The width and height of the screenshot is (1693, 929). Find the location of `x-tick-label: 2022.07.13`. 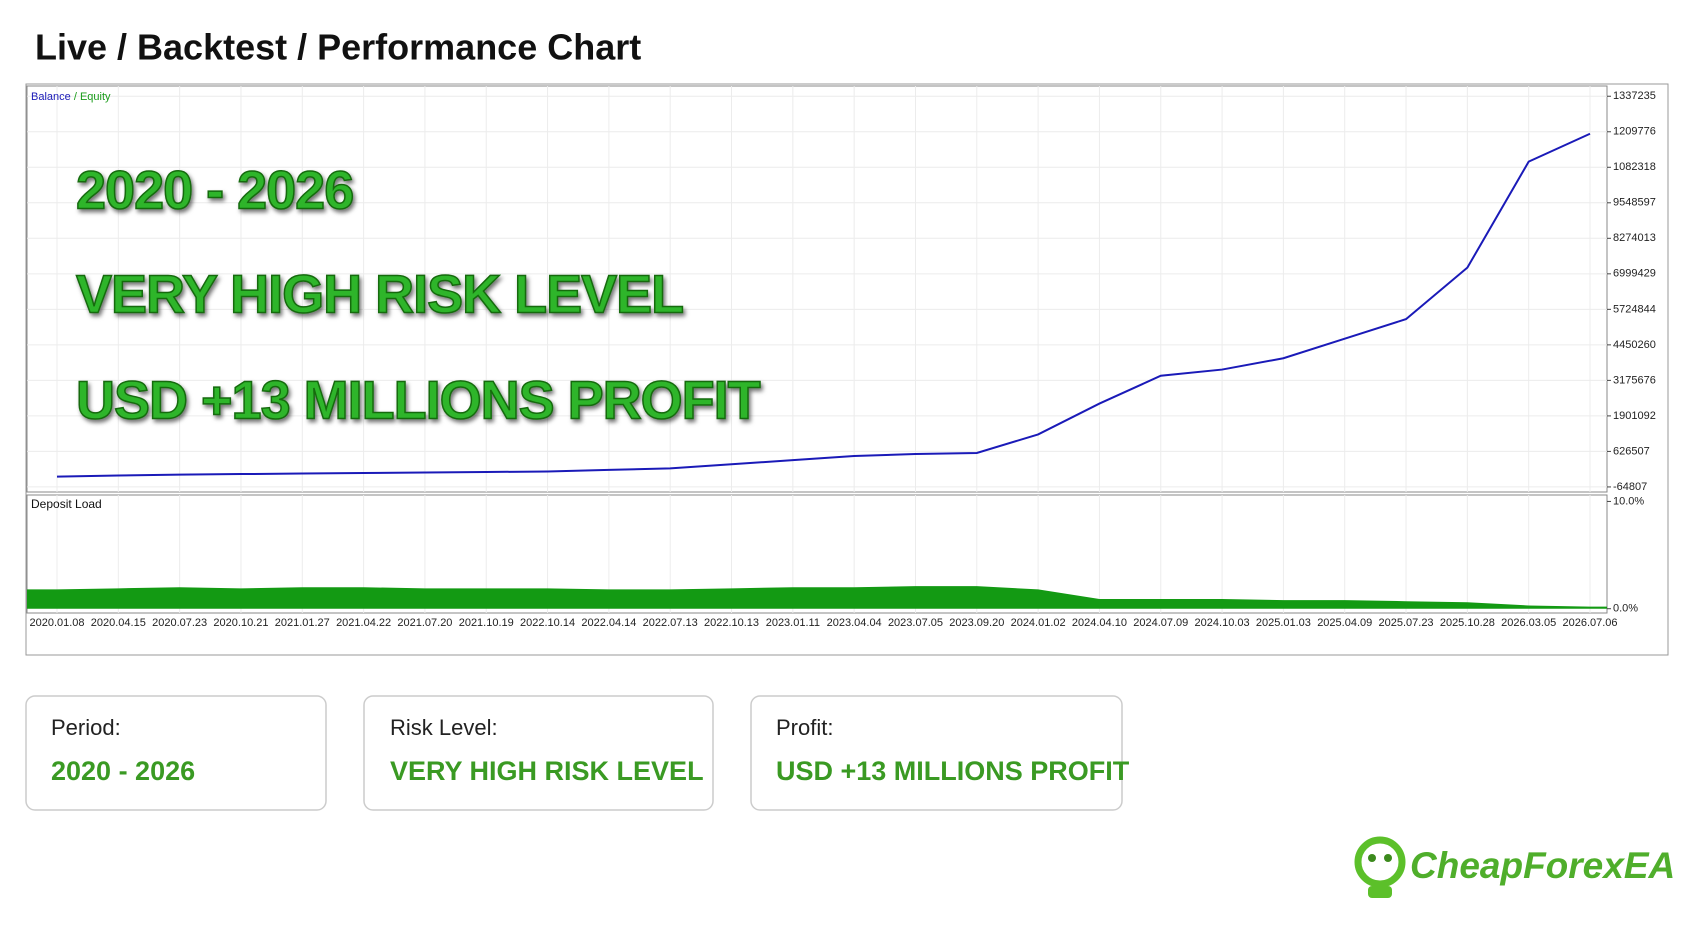

x-tick-label: 2022.07.13 is located at coordinates (670, 623).